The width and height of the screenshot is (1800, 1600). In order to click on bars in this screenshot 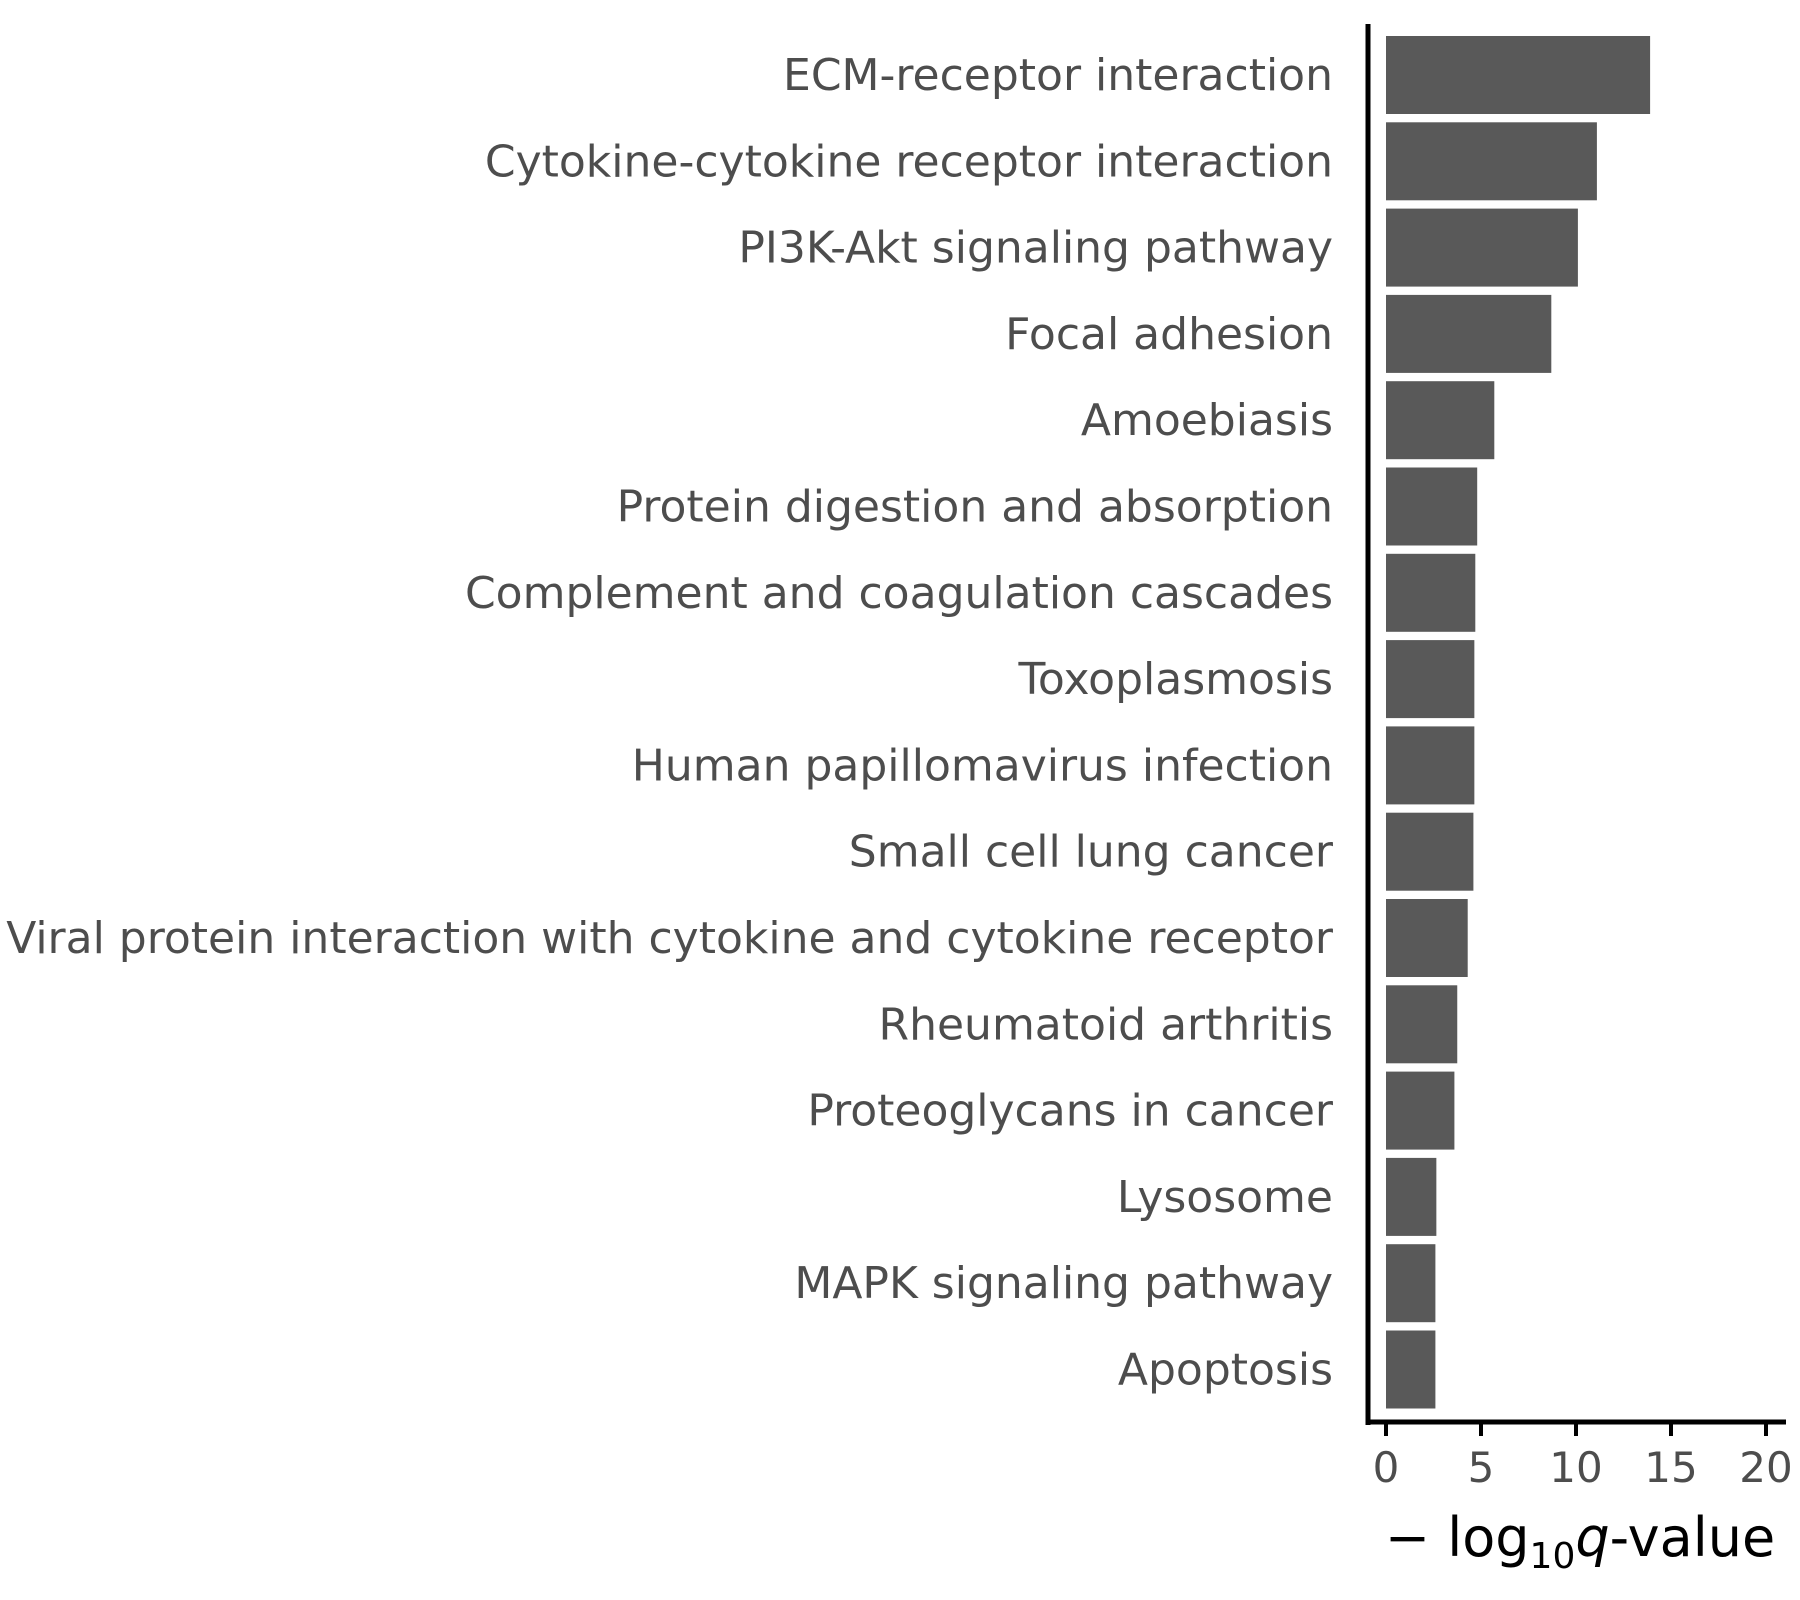, I will do `click(1518, 722)`.